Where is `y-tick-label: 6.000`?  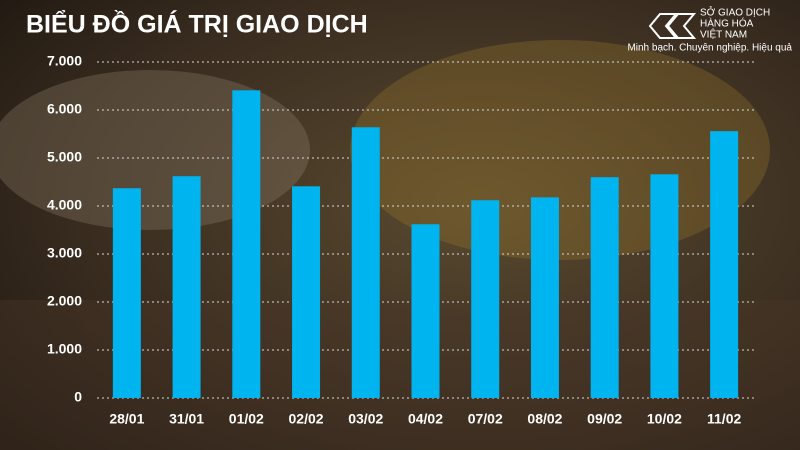 y-tick-label: 6.000 is located at coordinates (64, 109).